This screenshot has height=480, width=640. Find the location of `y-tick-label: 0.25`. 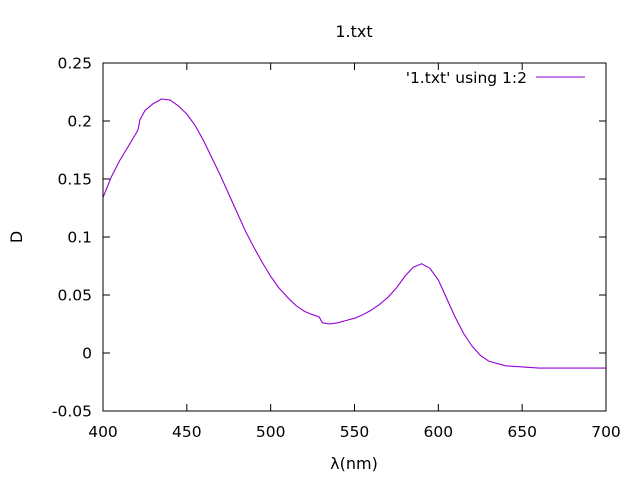

y-tick-label: 0.25 is located at coordinates (74, 64).